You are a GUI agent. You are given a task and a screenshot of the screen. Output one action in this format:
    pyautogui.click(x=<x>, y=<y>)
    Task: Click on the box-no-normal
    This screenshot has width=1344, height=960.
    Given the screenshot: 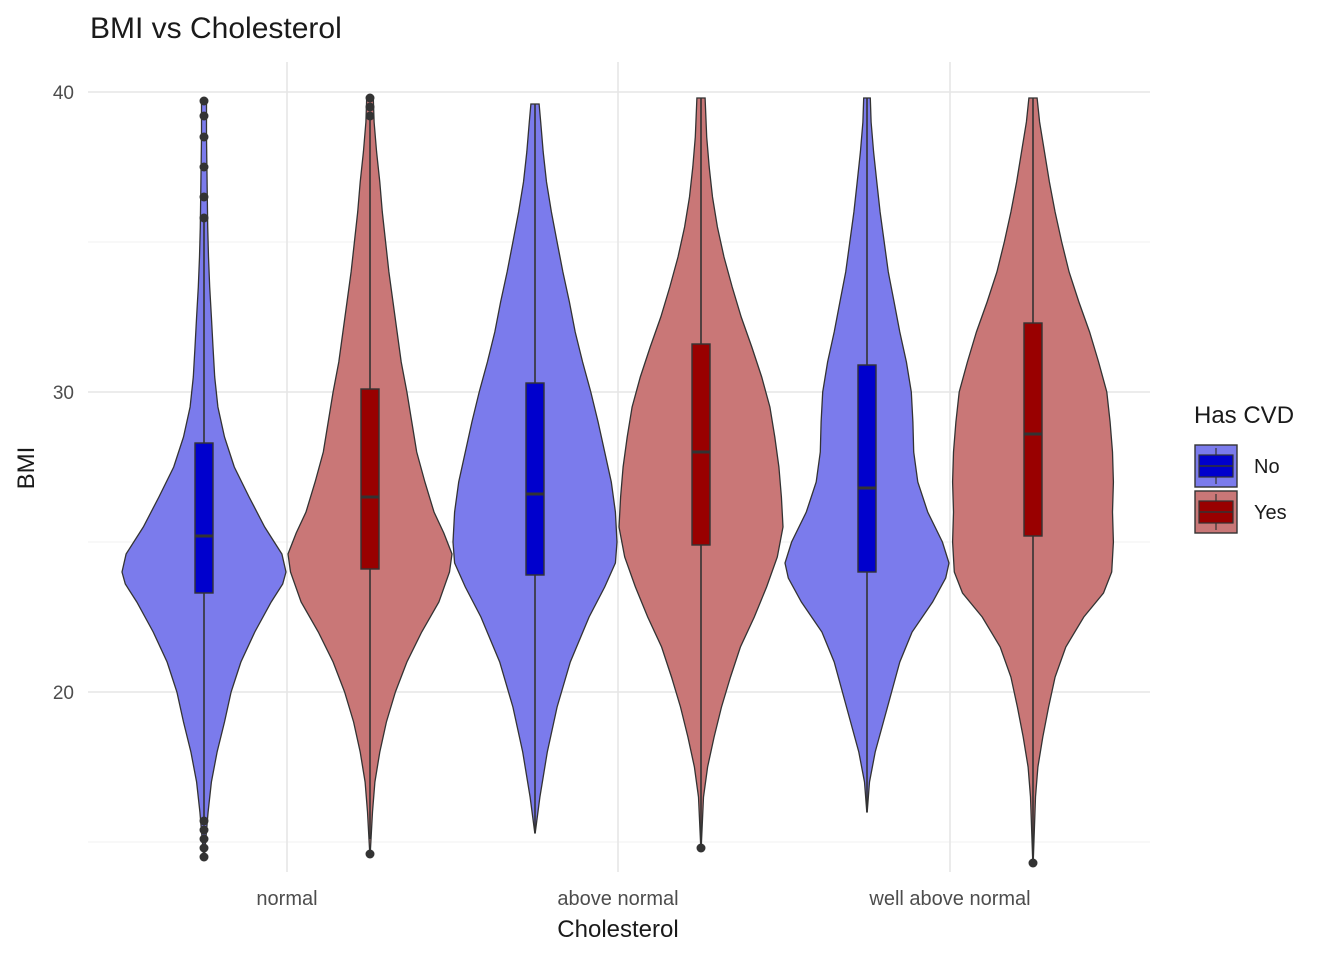 What is the action you would take?
    pyautogui.click(x=204, y=518)
    